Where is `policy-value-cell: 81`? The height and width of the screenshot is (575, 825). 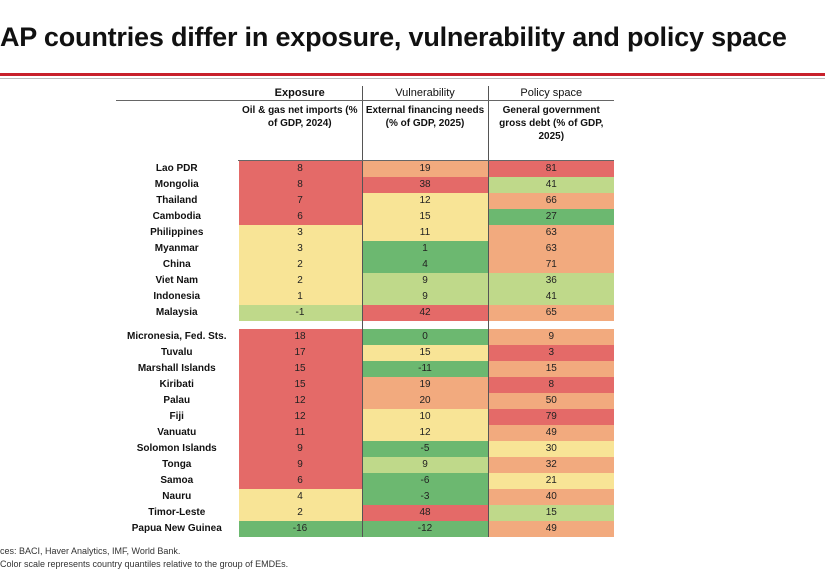 policy-value-cell: 81 is located at coordinates (550, 168).